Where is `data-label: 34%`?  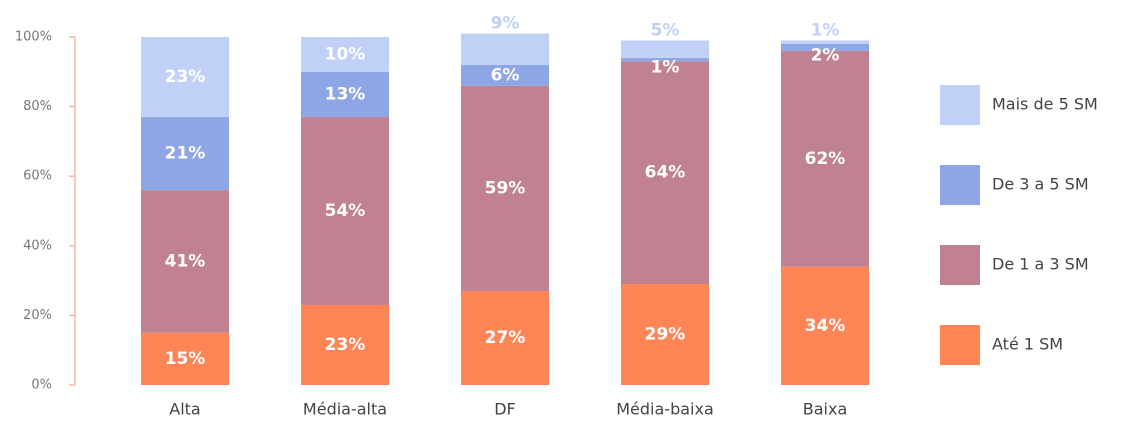
data-label: 34% is located at coordinates (825, 326).